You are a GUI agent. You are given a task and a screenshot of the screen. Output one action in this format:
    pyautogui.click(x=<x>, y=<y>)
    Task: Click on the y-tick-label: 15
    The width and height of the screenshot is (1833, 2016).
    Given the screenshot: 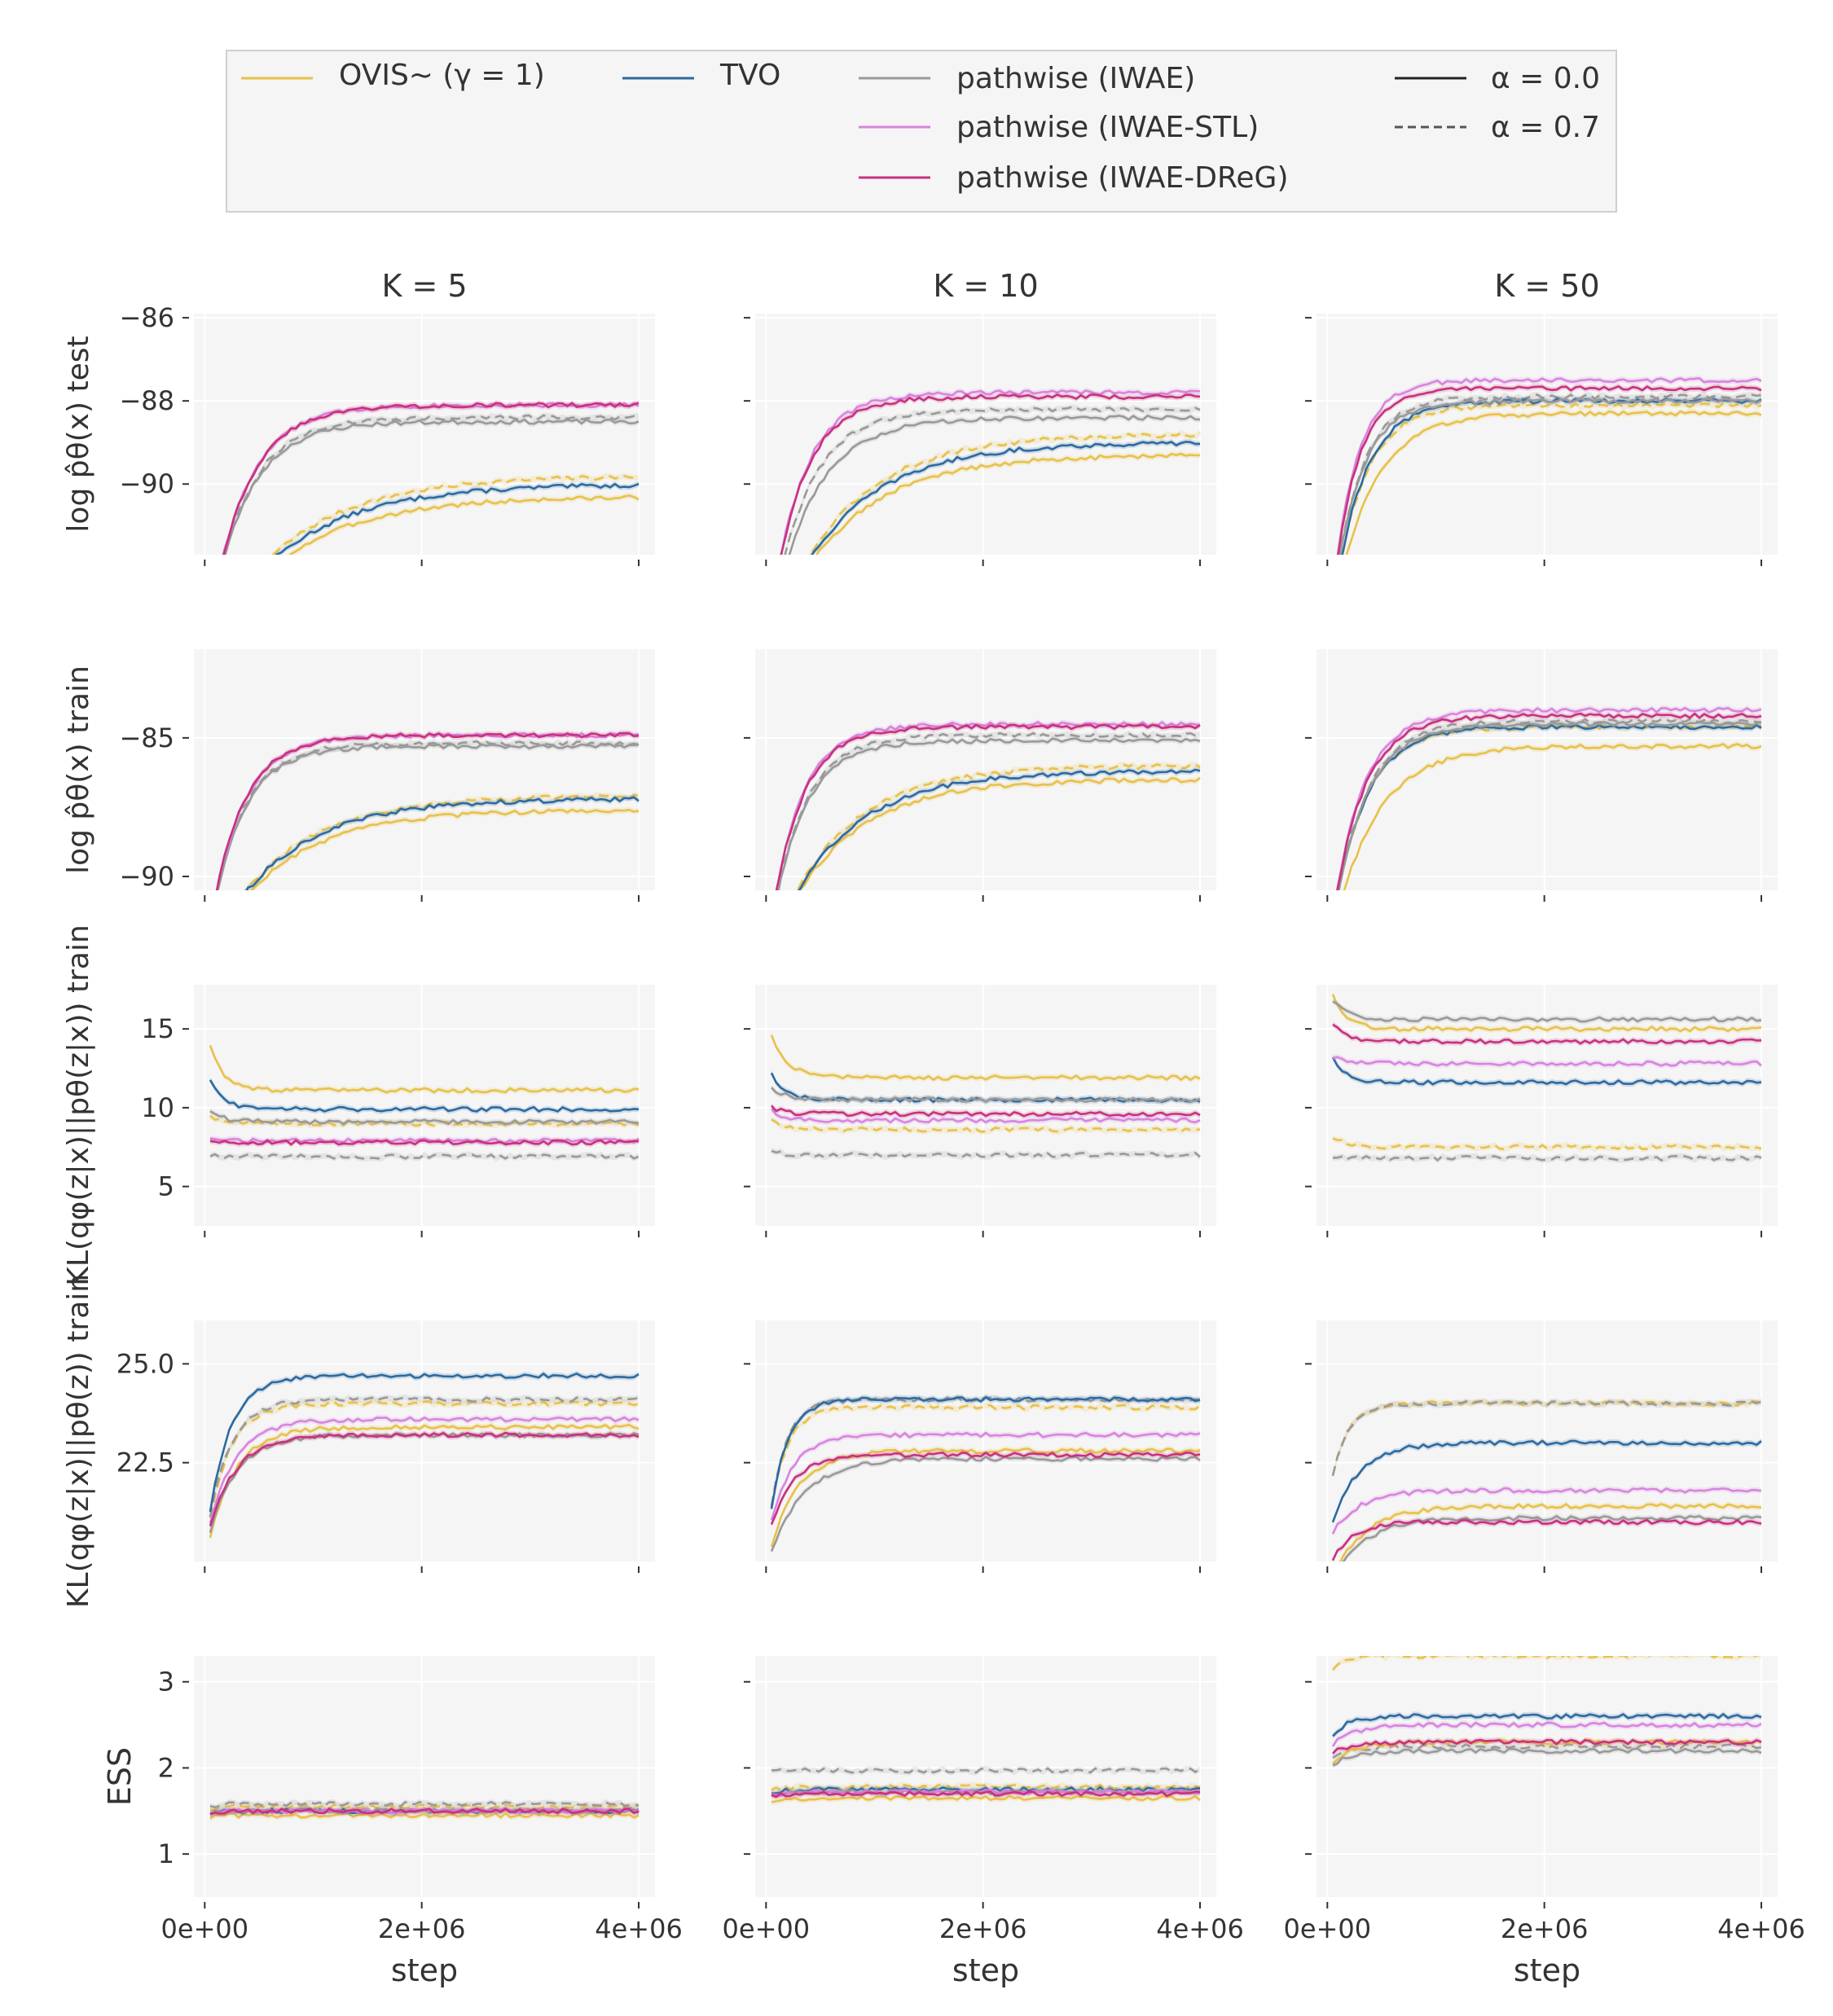 What is the action you would take?
    pyautogui.click(x=157, y=1028)
    